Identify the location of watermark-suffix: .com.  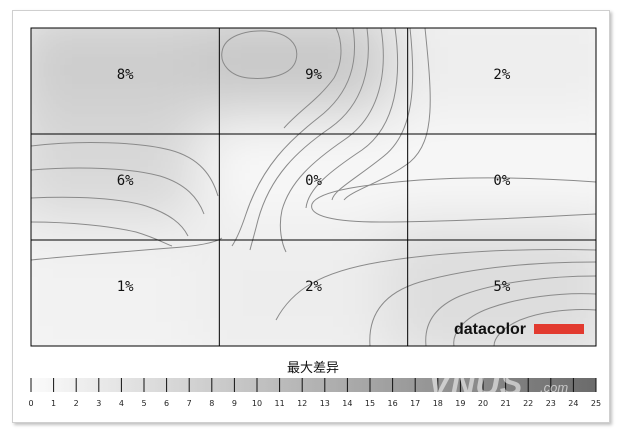
(554, 387).